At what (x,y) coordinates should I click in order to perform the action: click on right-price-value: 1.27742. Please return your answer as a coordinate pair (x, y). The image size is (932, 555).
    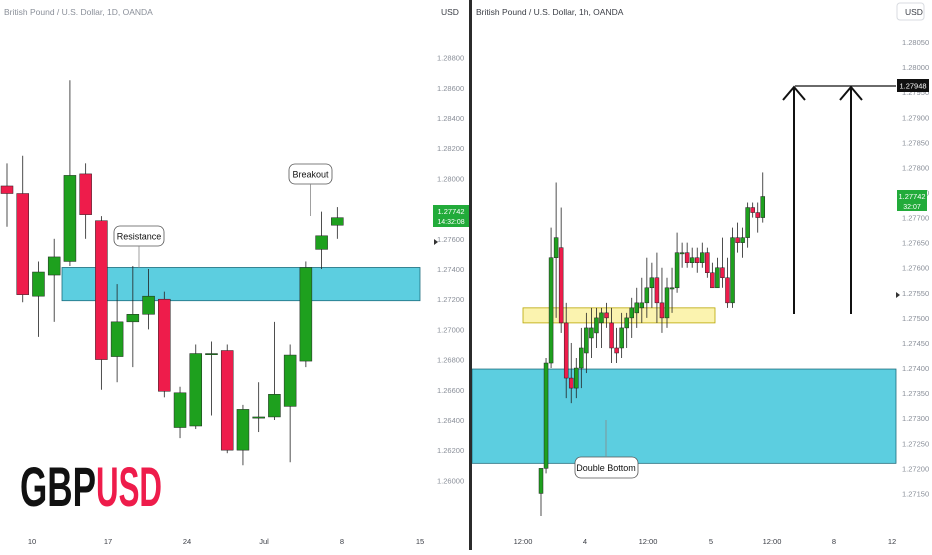
    Looking at the image, I should click on (911, 196).